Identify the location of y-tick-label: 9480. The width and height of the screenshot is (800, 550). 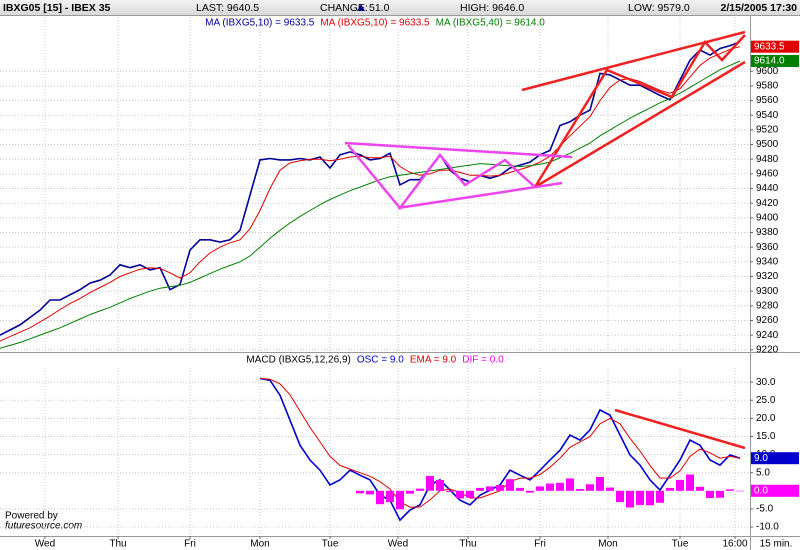
(767, 159).